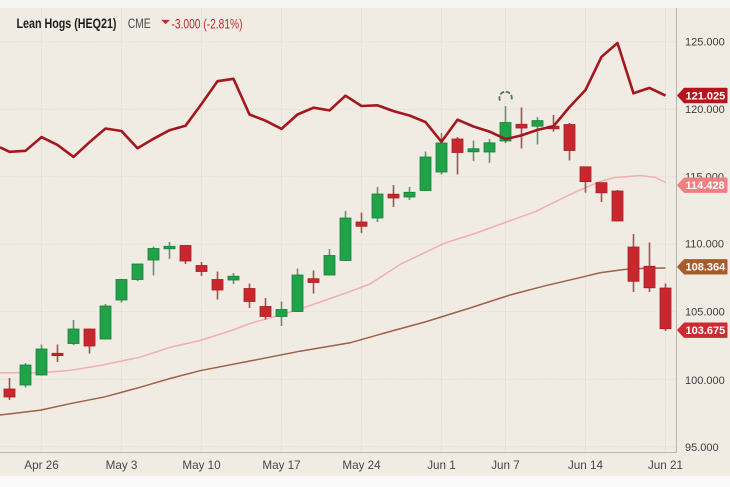 The width and height of the screenshot is (730, 487). Describe the element at coordinates (67, 23) in the screenshot. I see `svg-text: Lean Hogs (HEQ21)` at that location.